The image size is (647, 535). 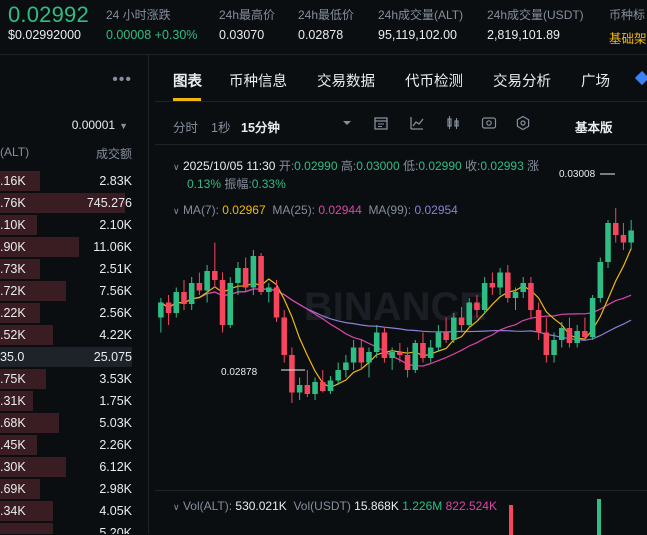 I want to click on volume-bar, so click(x=599, y=517).